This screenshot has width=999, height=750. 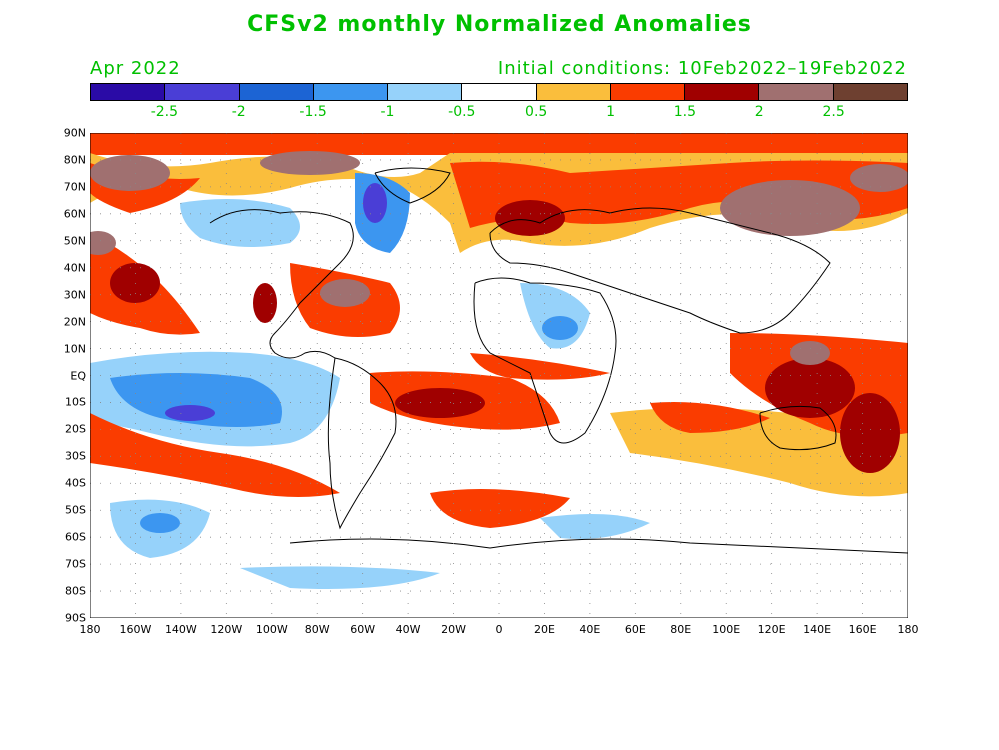 I want to click on initial-conditions: Initial conditions: 10Feb2022–19Feb2022, so click(x=702, y=68).